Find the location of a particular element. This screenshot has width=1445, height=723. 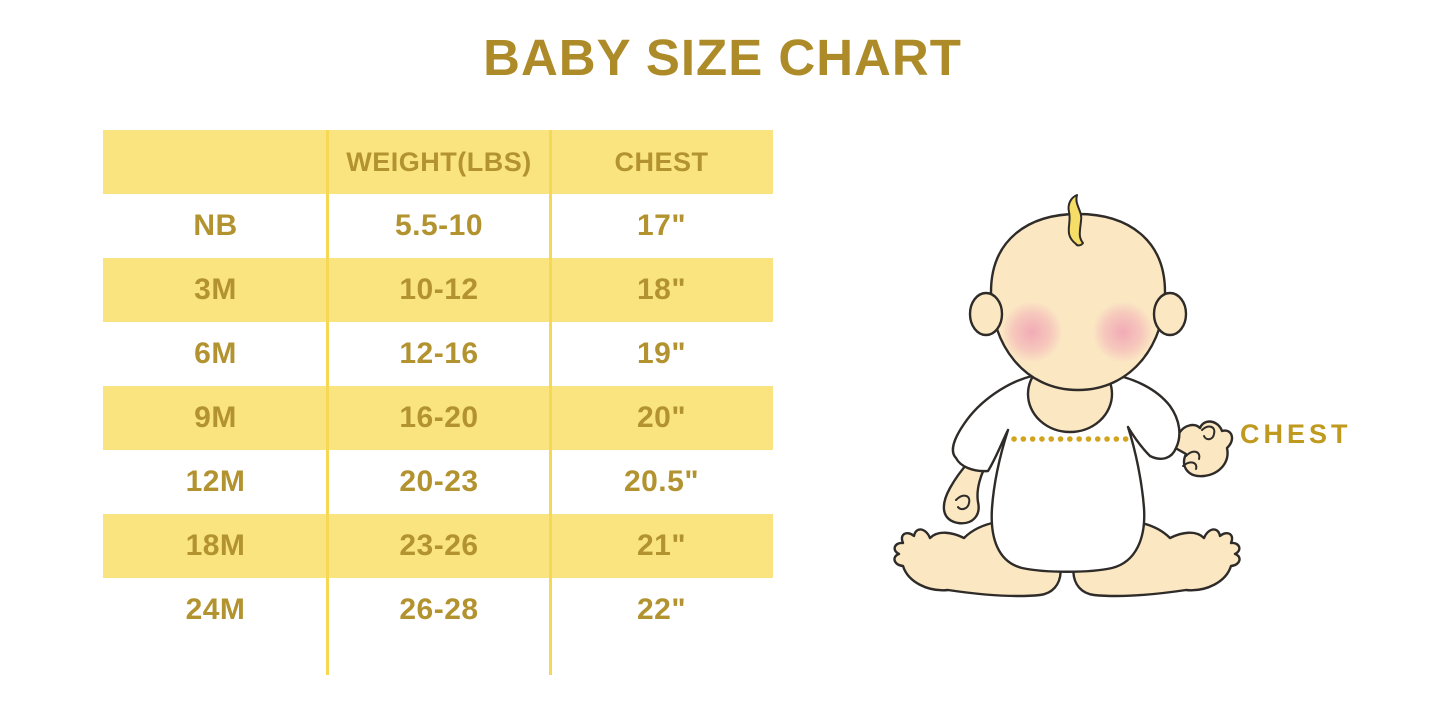

table-row: 9M 16-20 20" is located at coordinates (438, 418).